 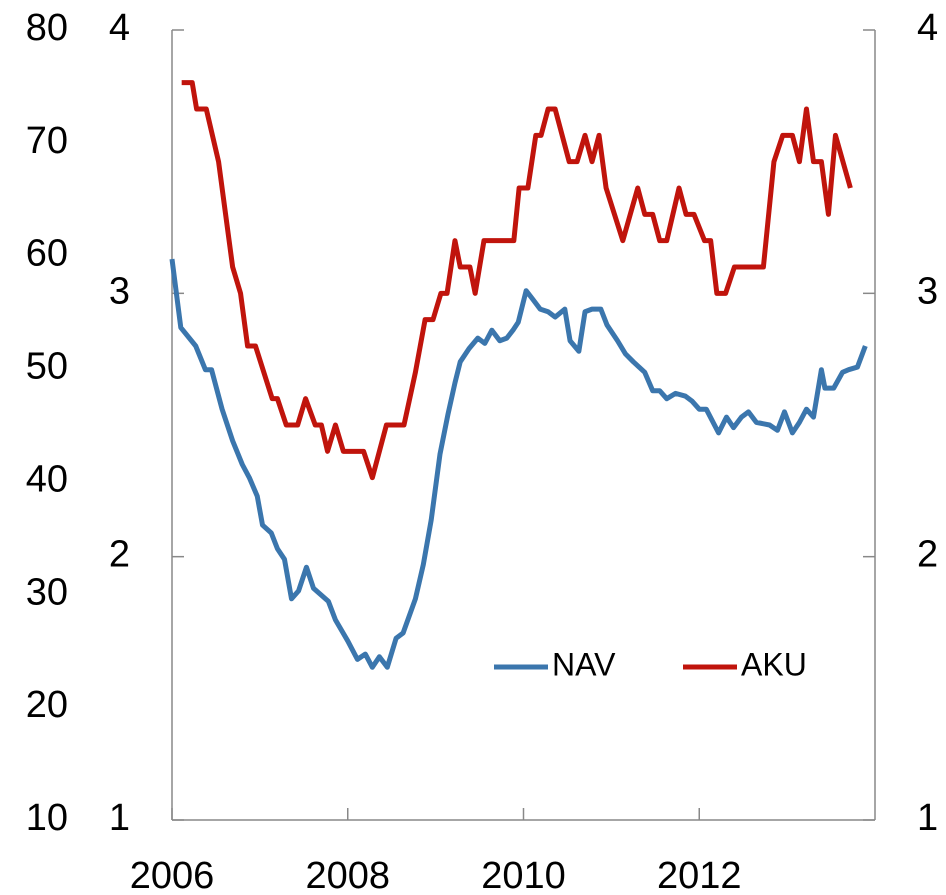 What do you see at coordinates (927, 28) in the screenshot?
I see `y-tick-label-right: 4` at bounding box center [927, 28].